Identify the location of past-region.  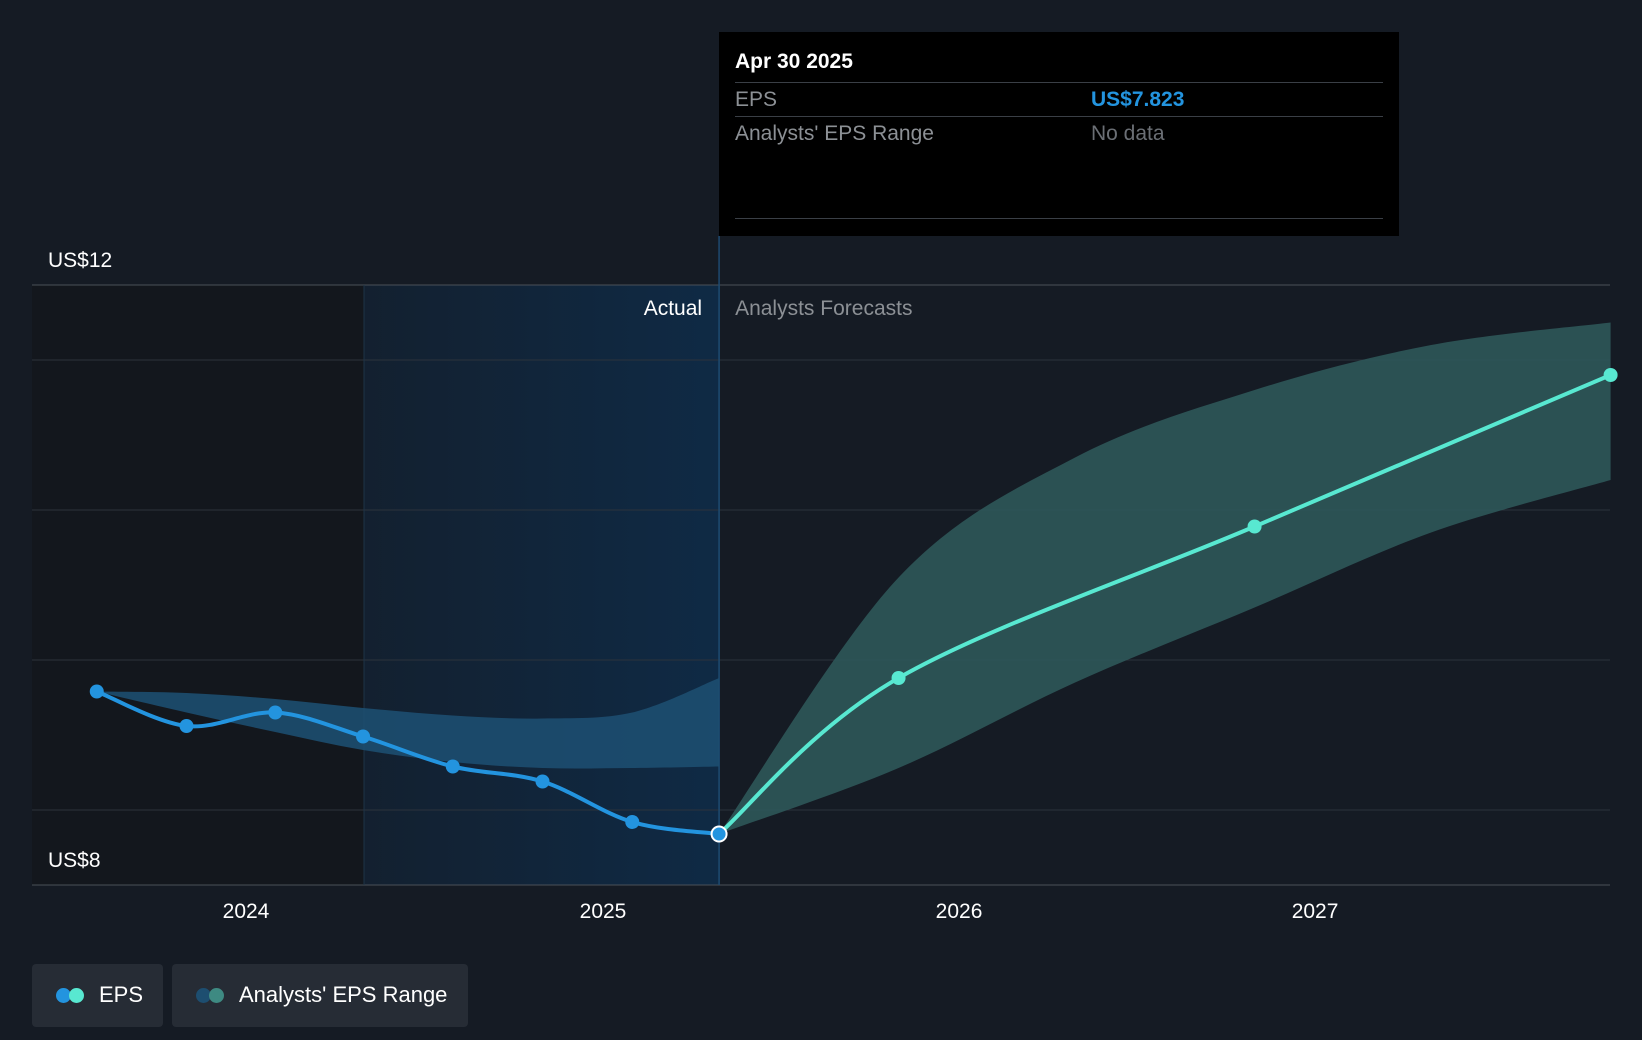
(198, 585).